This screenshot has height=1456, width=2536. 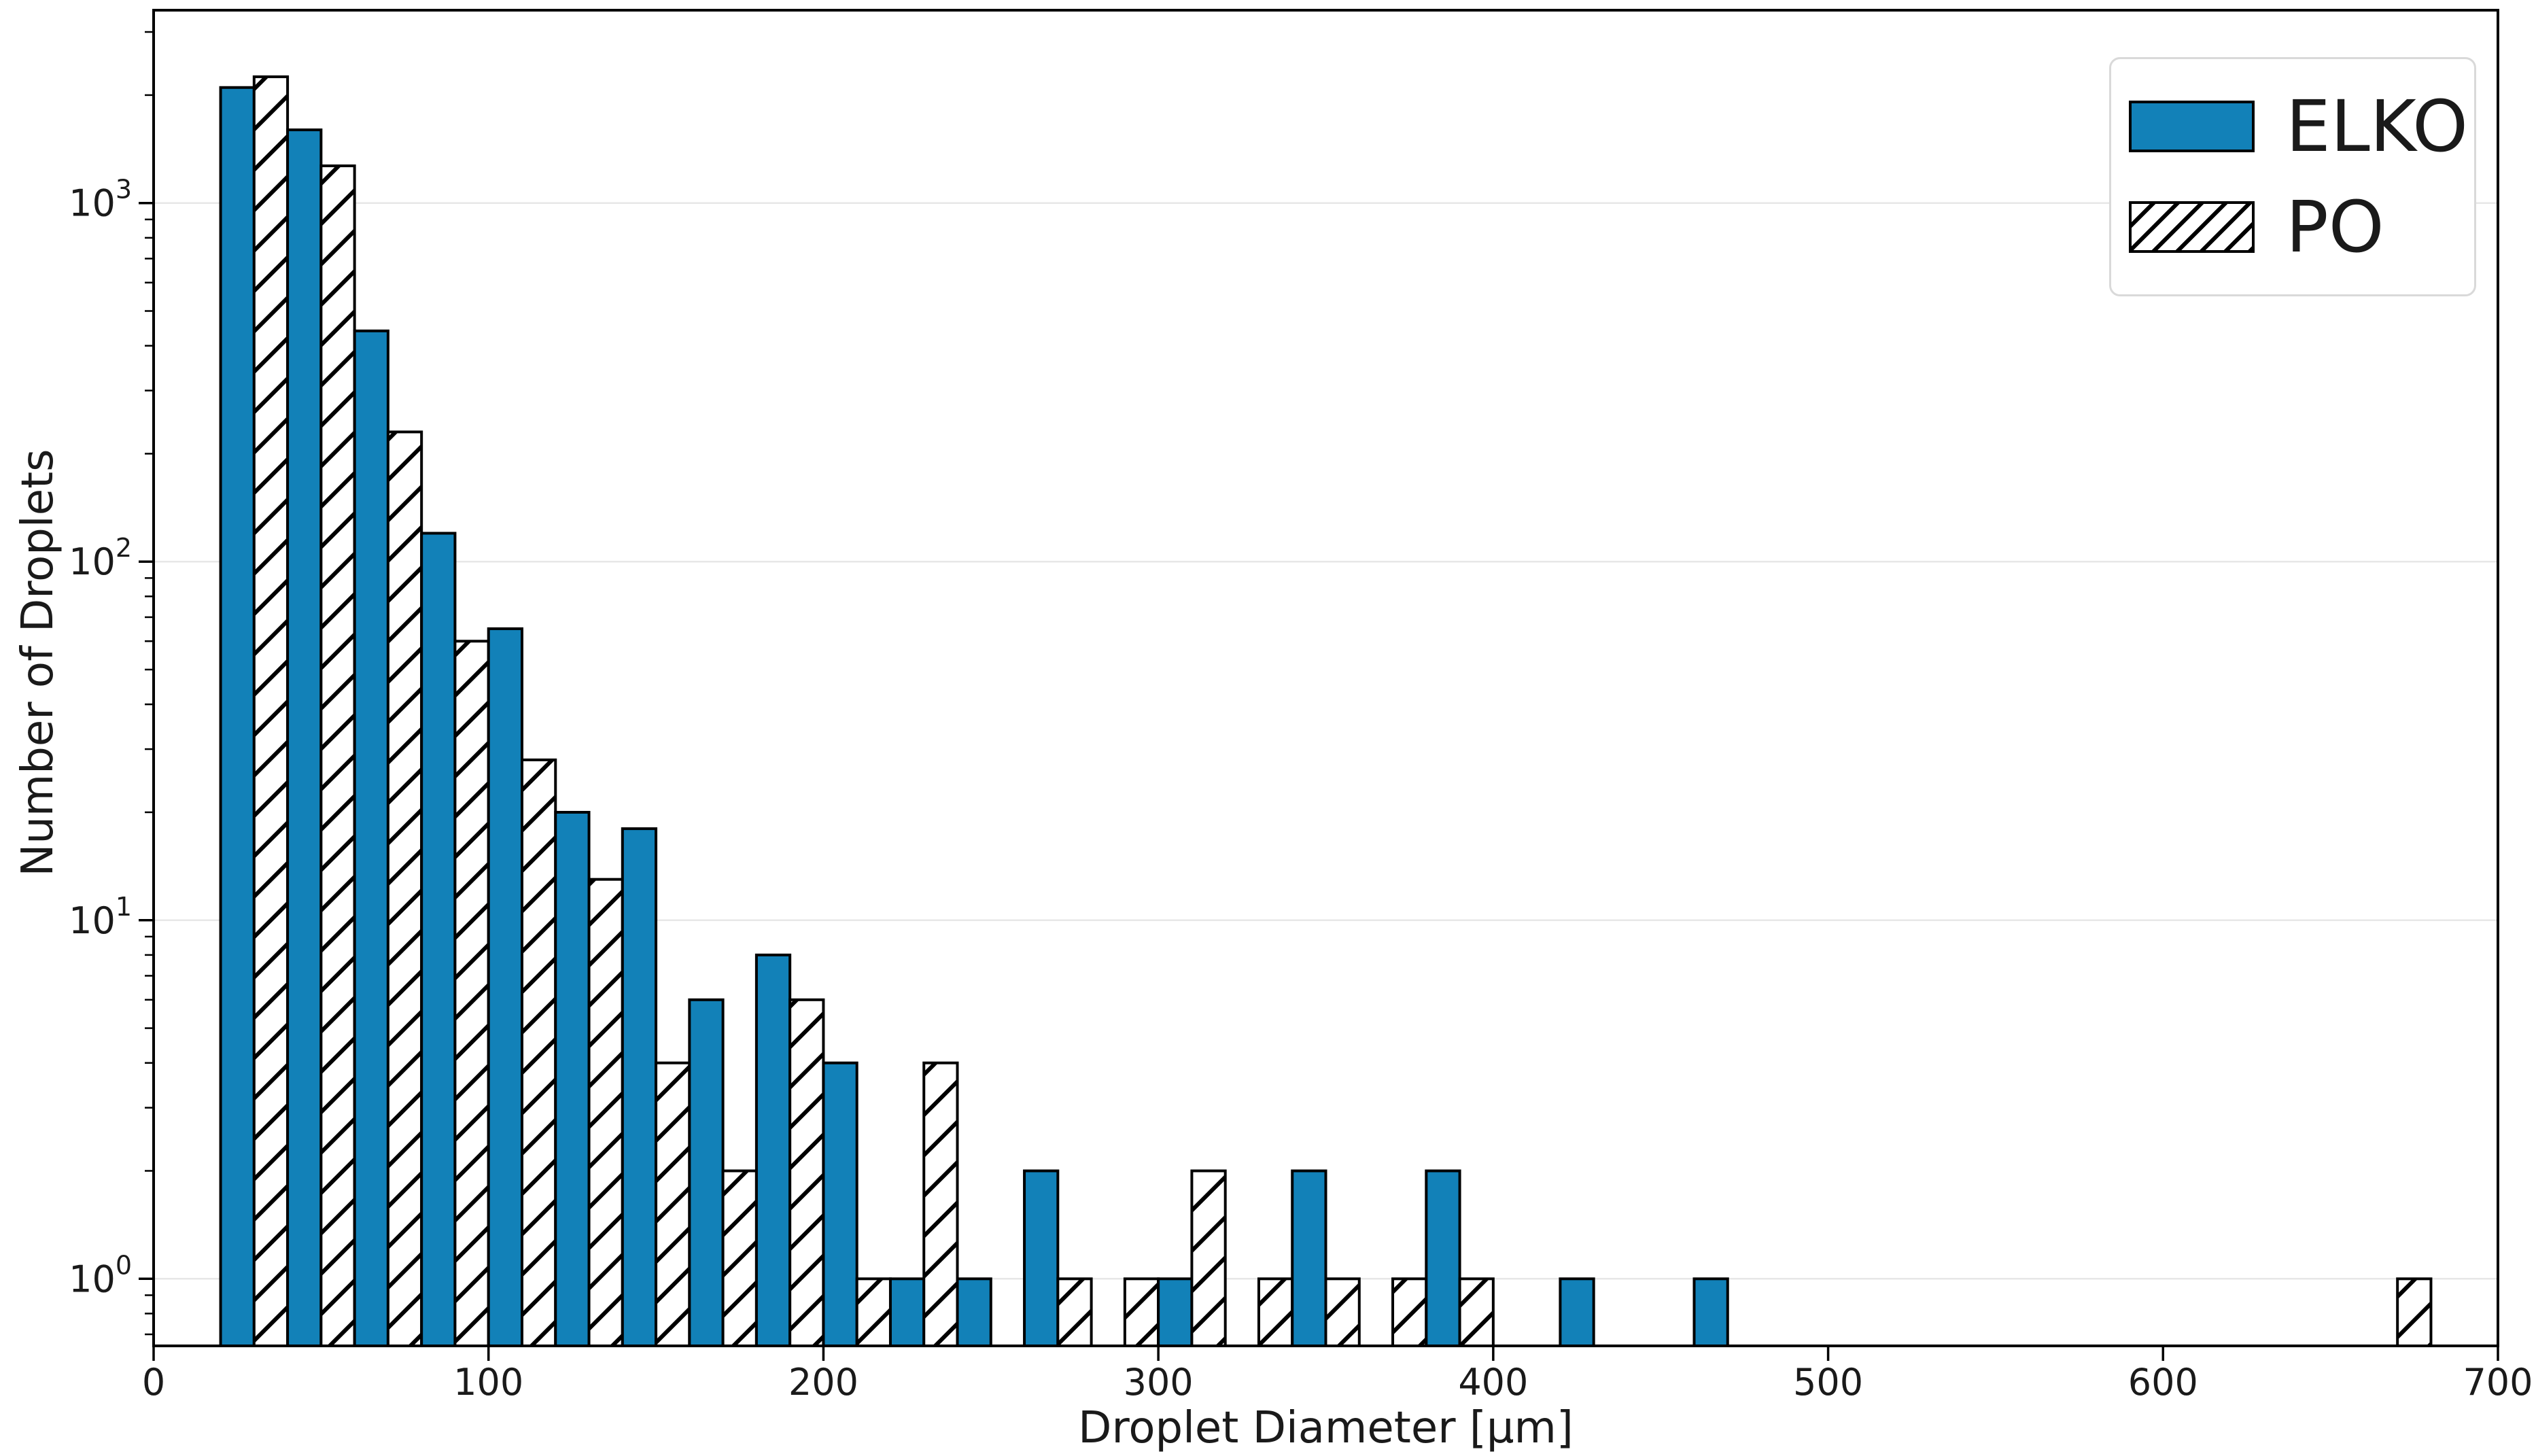 What do you see at coordinates (2192, 227) in the screenshot?
I see `po-swatch` at bounding box center [2192, 227].